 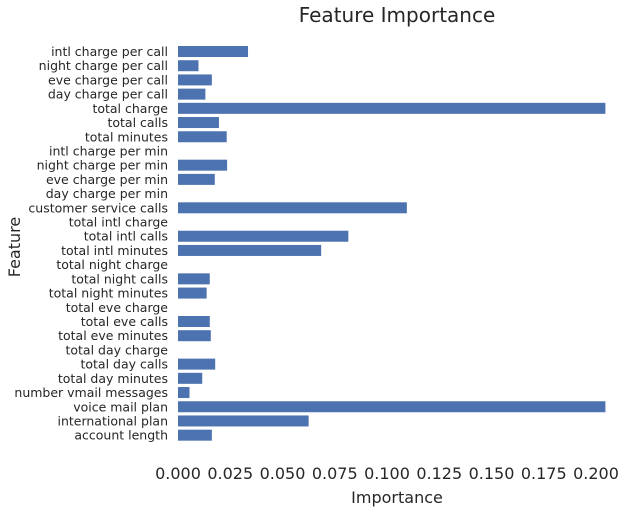 I want to click on y-tick-label: customer service calls, so click(x=98, y=207).